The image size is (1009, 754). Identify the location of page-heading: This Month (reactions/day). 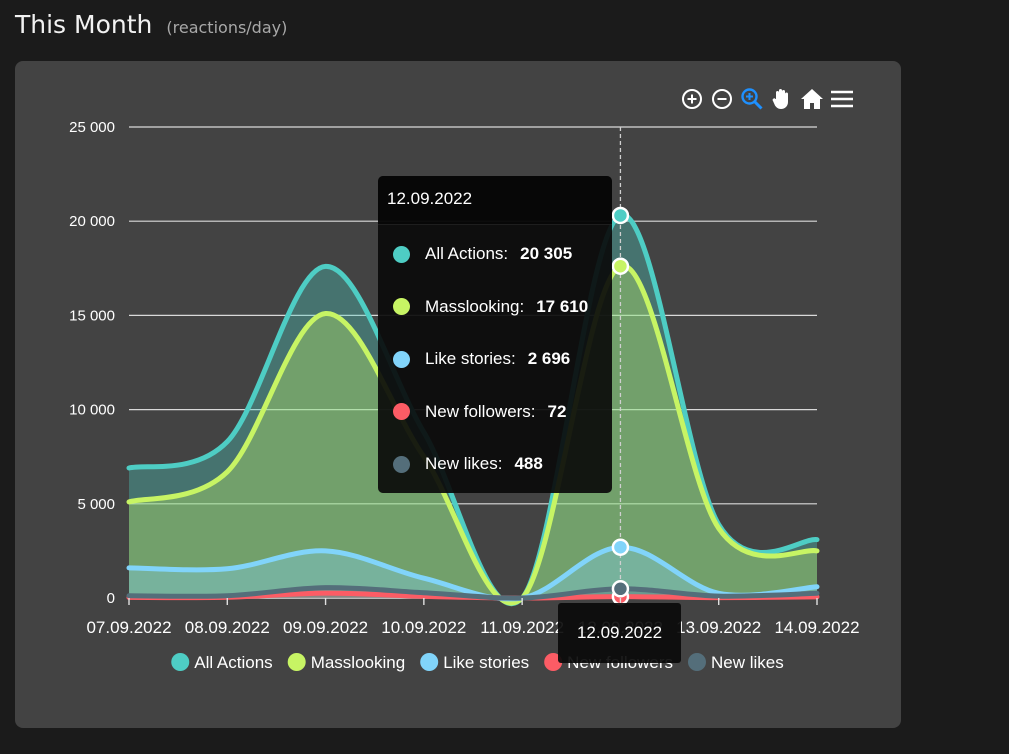
(151, 24).